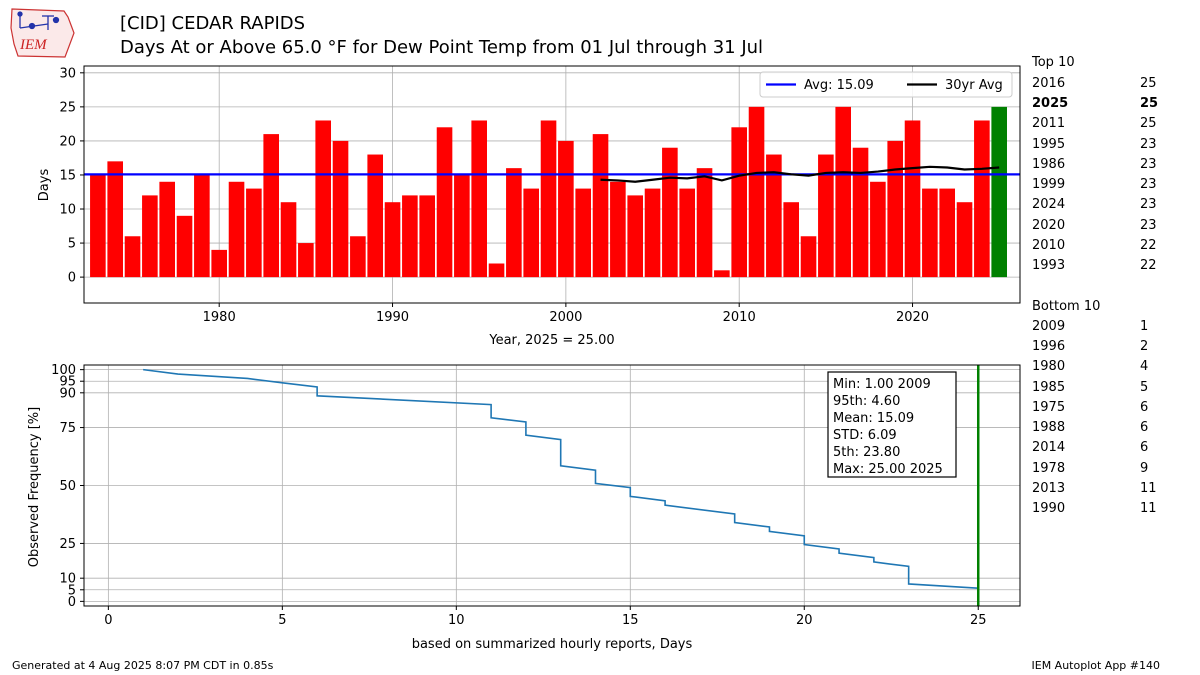  What do you see at coordinates (1148, 508) in the screenshot?
I see `bottom10-value: 11` at bounding box center [1148, 508].